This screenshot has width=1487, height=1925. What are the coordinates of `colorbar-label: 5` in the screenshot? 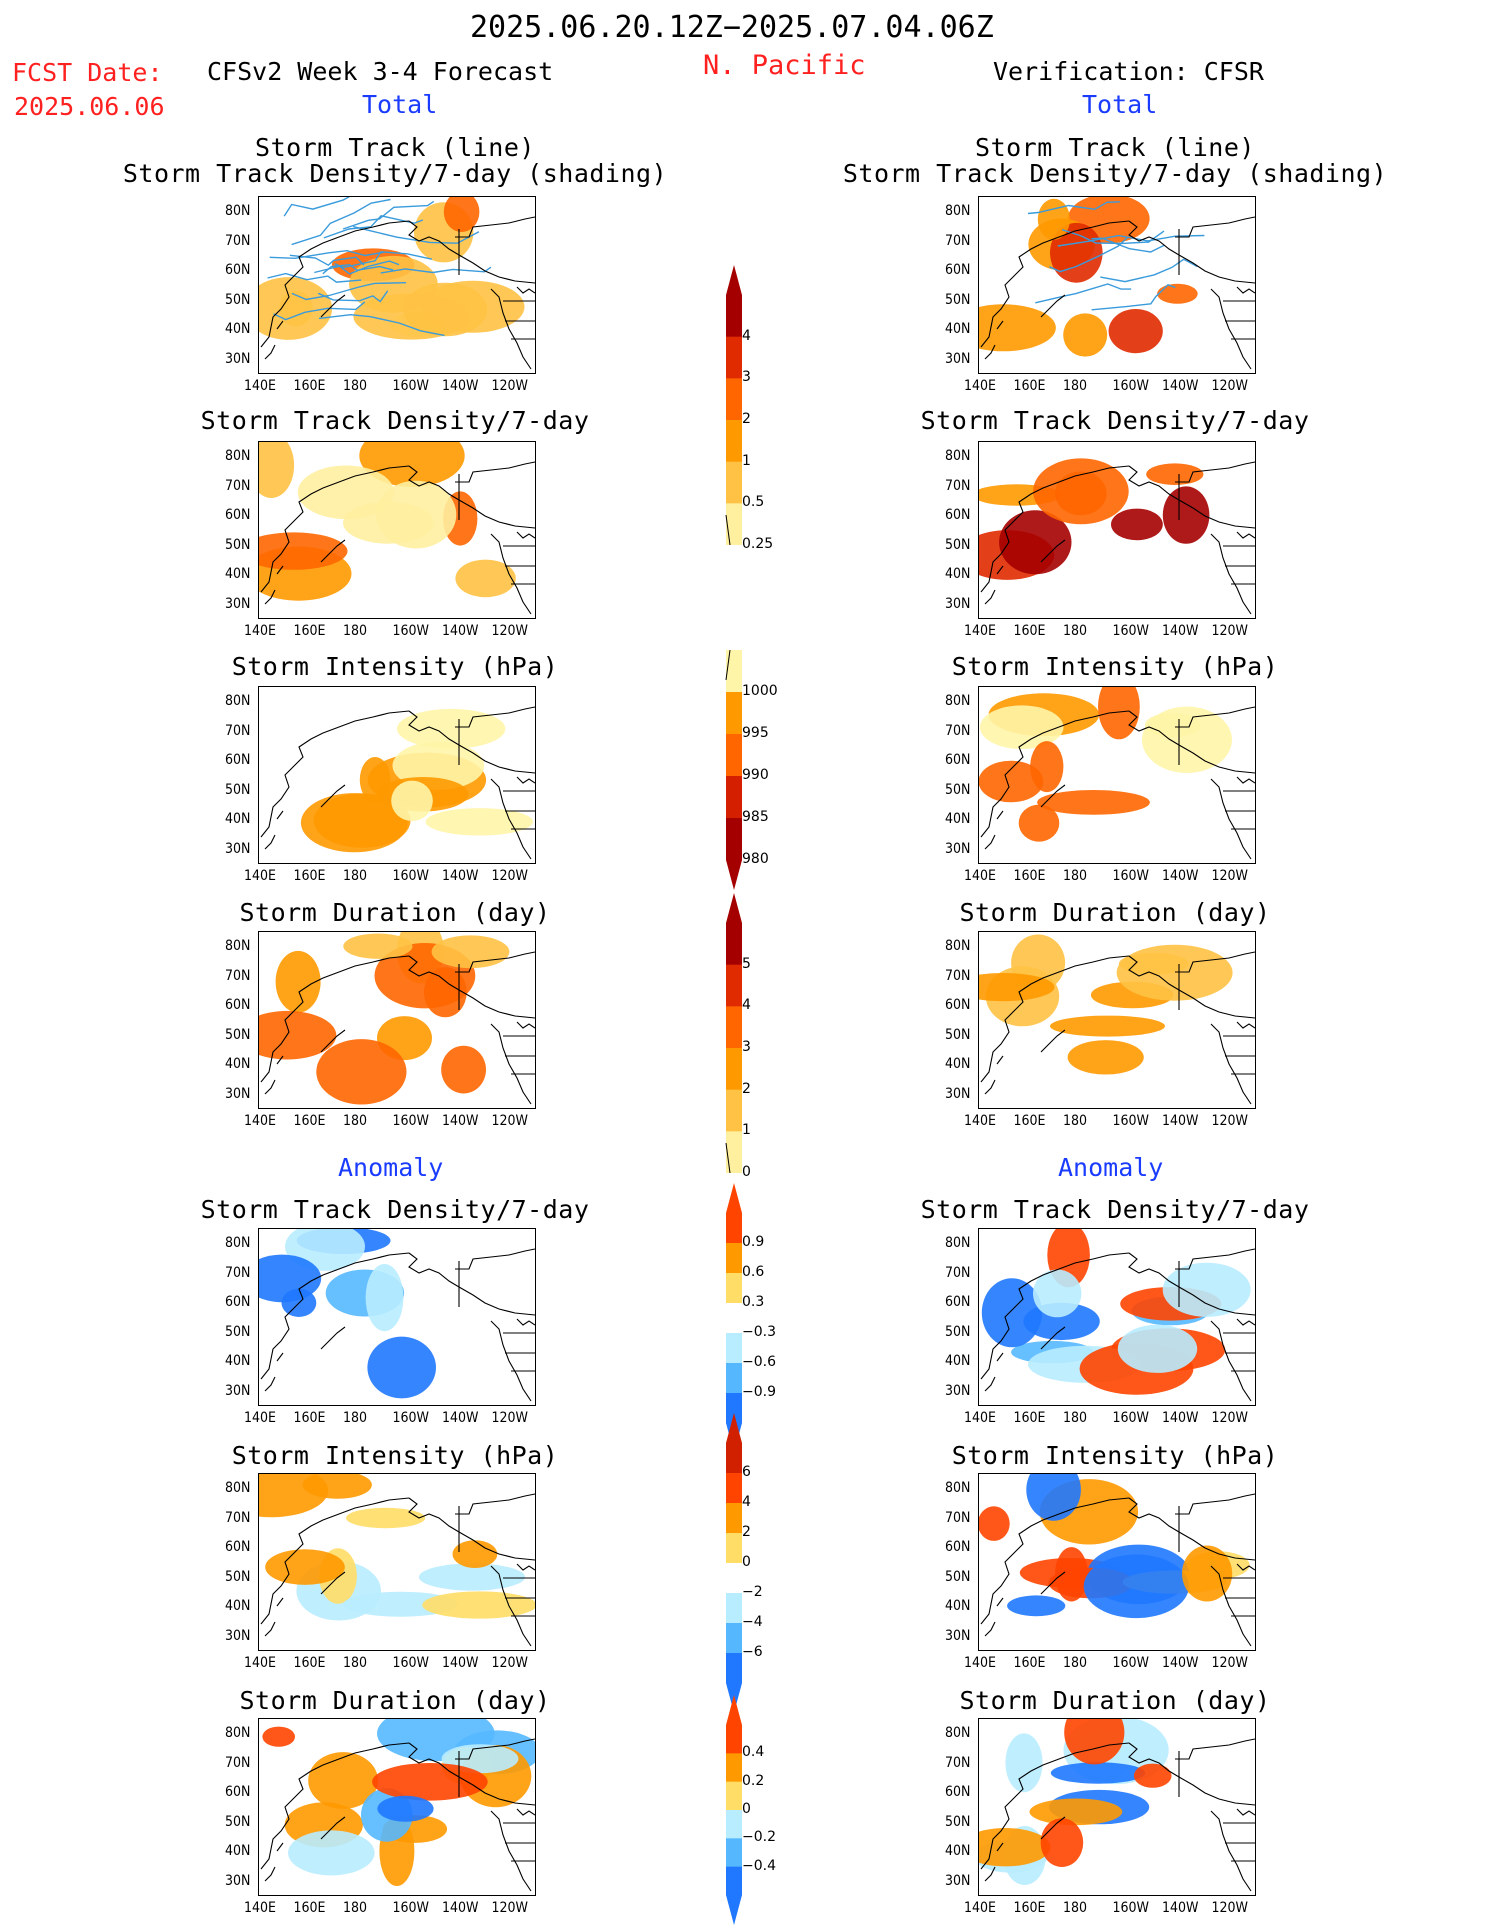 It's located at (746, 963).